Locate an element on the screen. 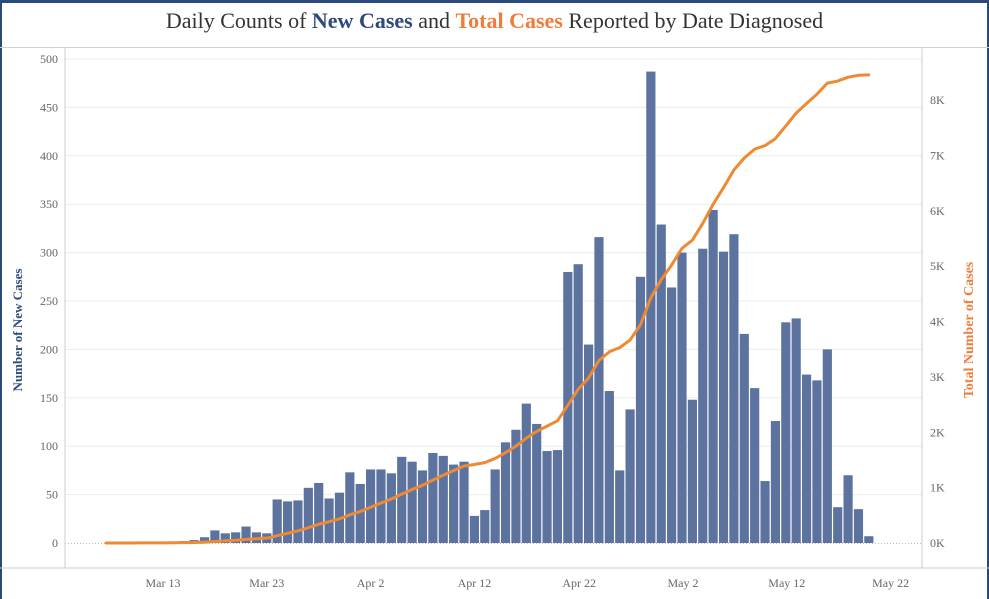  x-tick-label: May 2 is located at coordinates (683, 583).